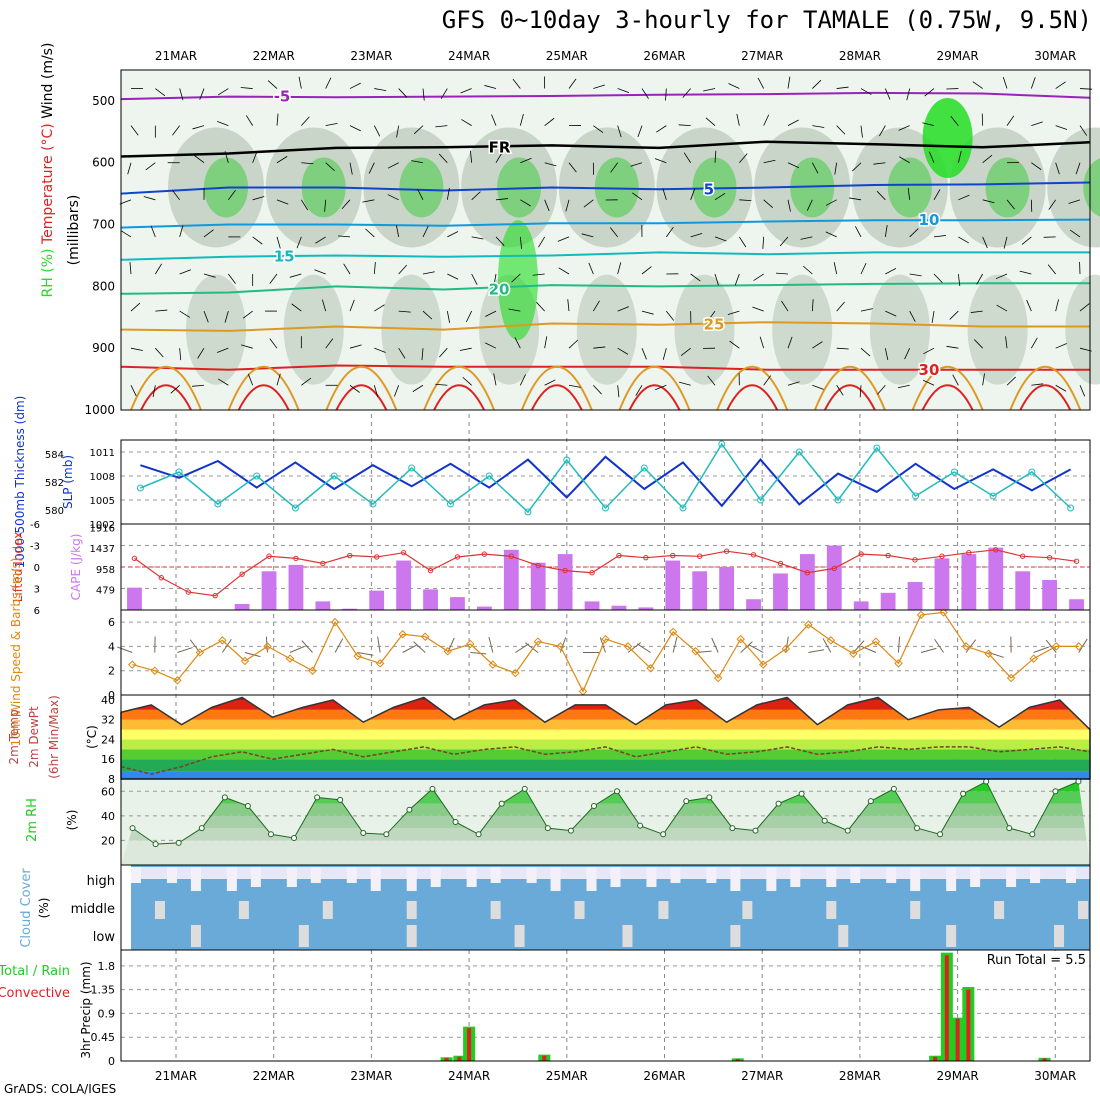  I want to click on slp-tick-label: 1005, so click(102, 501).